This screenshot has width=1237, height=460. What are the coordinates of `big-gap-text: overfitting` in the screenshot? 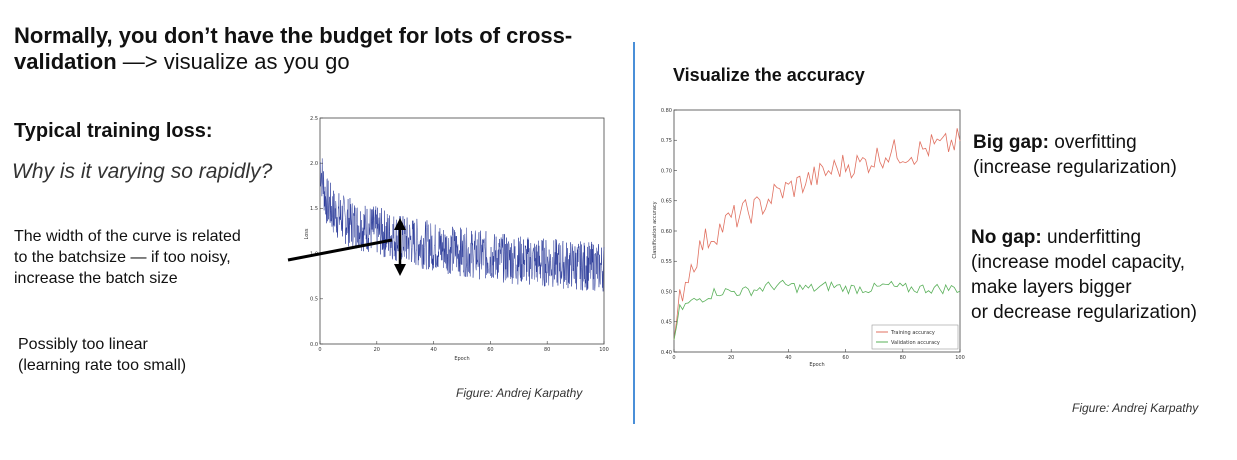 It's located at (1093, 142).